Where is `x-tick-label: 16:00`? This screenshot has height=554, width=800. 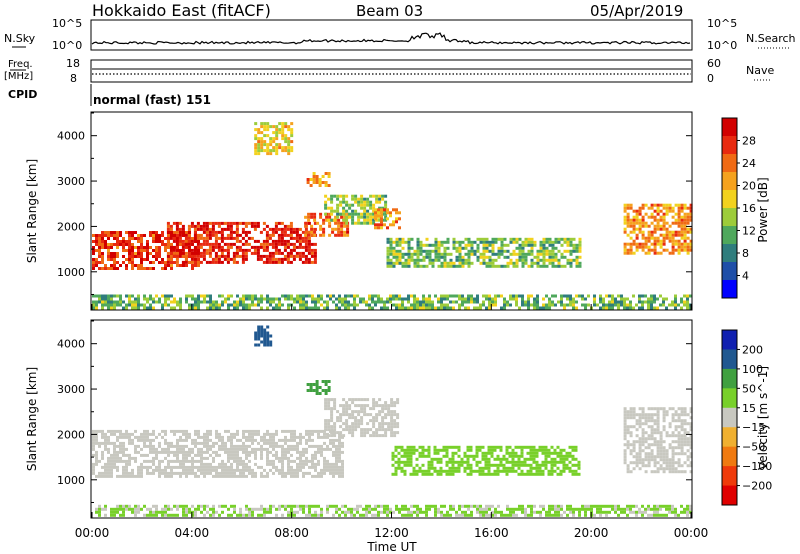
x-tick-label: 16:00 is located at coordinates (491, 533).